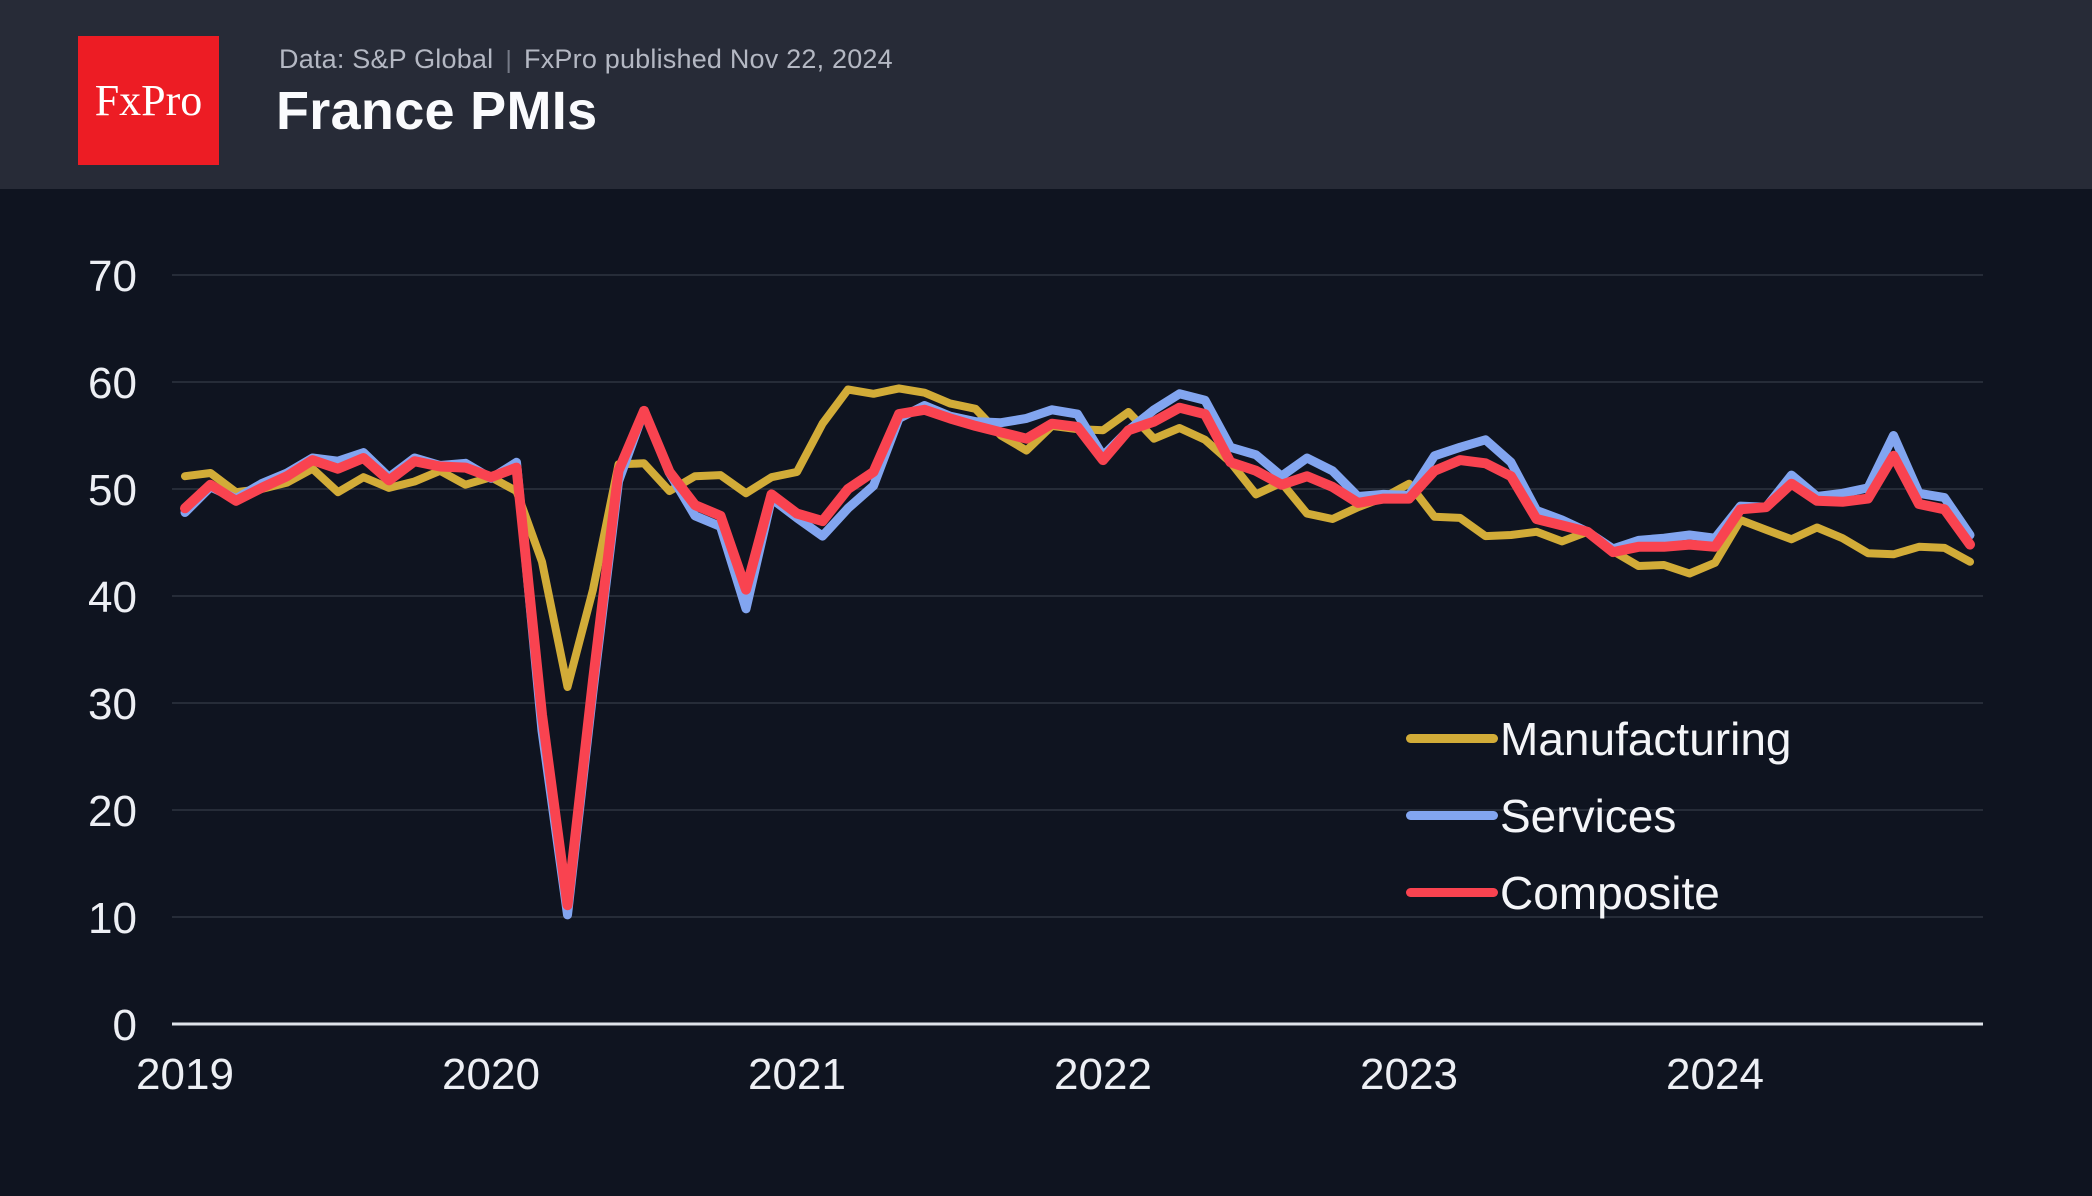 This screenshot has height=1196, width=2092. I want to click on legend: Manufacturing Services Composite, so click(1599, 815).